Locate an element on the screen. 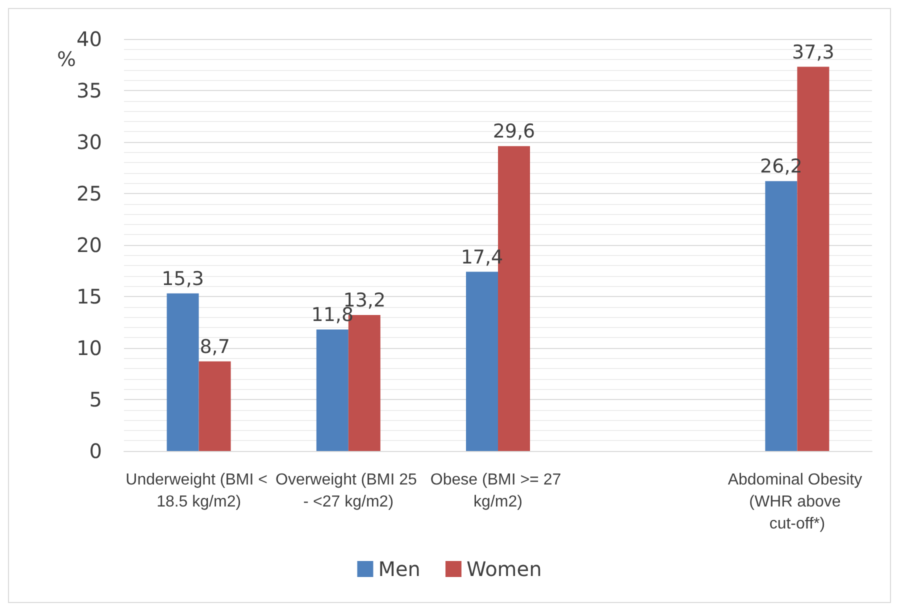  y-tick-label: 35 is located at coordinates (89, 90).